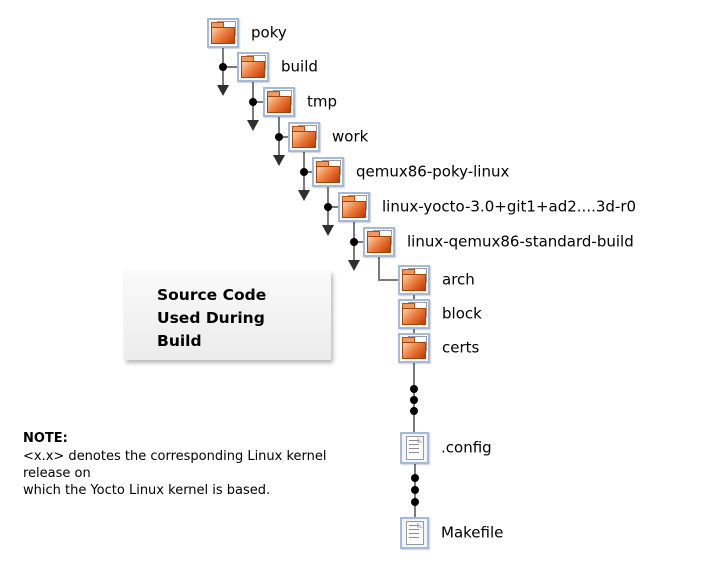 This screenshot has width=705, height=581. Describe the element at coordinates (462, 313) in the screenshot. I see `tree-node-label: block` at that location.